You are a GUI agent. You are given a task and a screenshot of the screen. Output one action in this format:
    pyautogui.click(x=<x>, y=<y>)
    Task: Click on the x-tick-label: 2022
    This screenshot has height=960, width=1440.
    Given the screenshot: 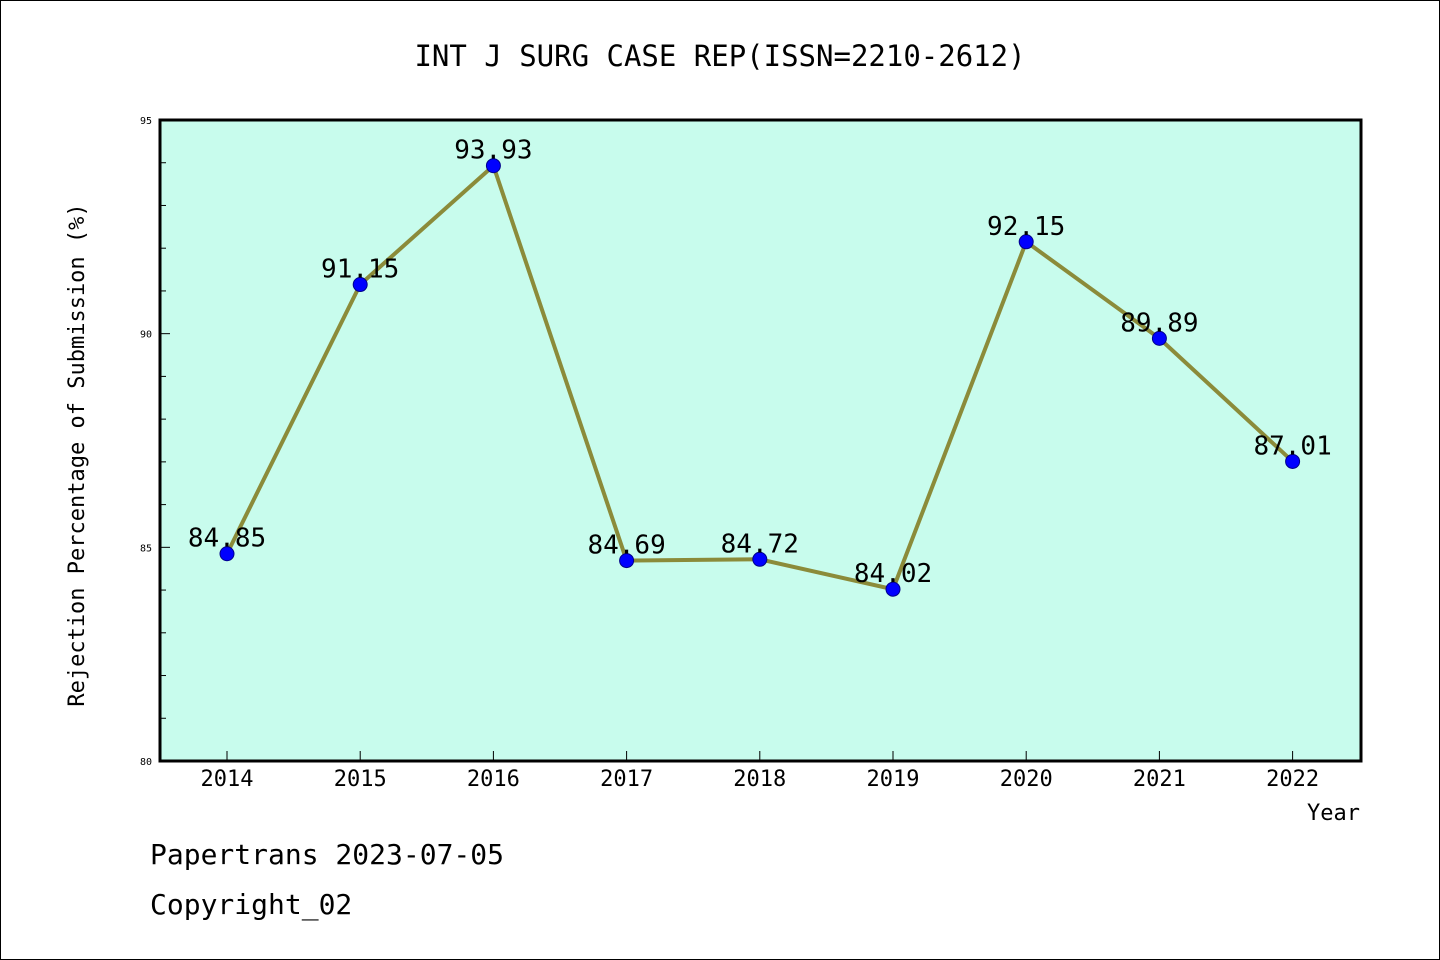 What is the action you would take?
    pyautogui.click(x=1292, y=779)
    